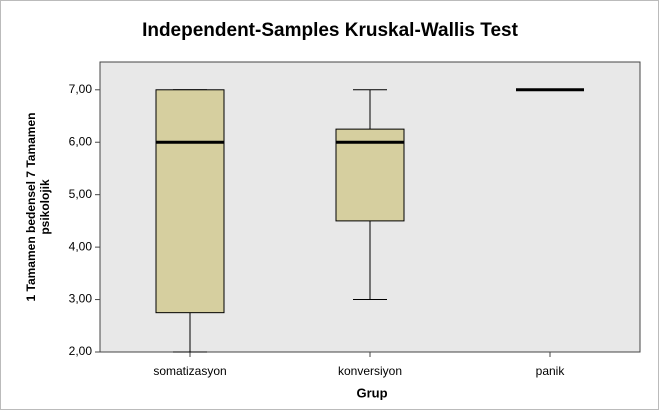 This screenshot has height=410, width=659. I want to click on y-tick-label: 2,00, so click(81, 351).